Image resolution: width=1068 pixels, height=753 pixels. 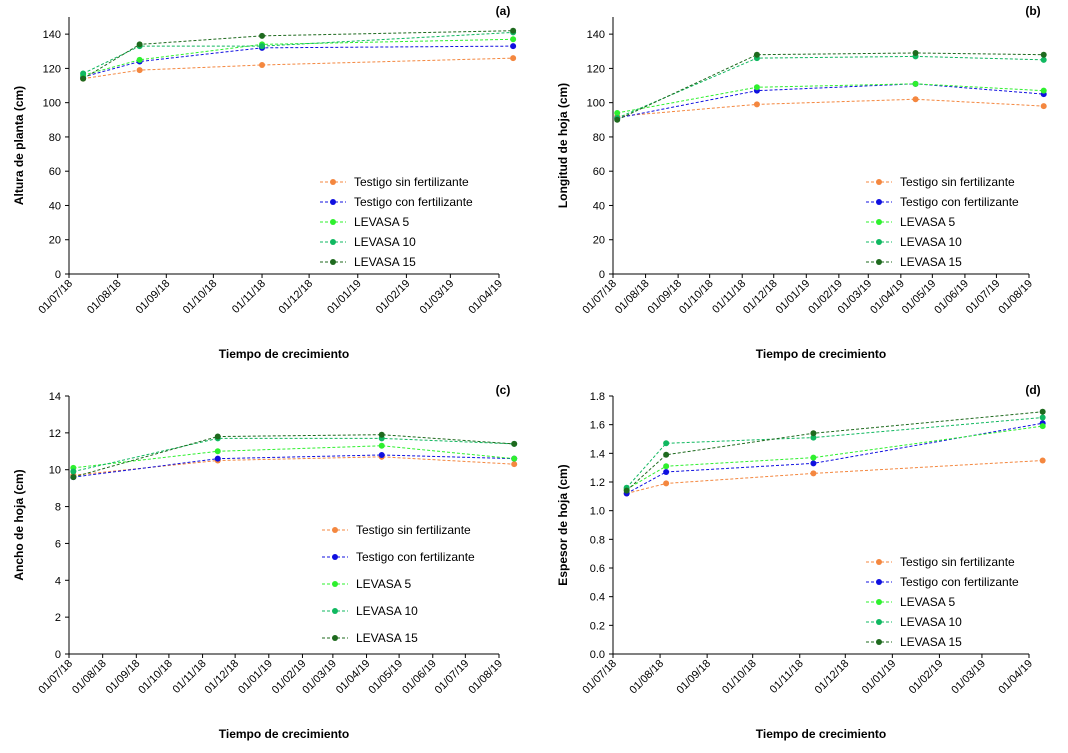 I want to click on y-tick-label: 0.4, so click(x=597, y=598).